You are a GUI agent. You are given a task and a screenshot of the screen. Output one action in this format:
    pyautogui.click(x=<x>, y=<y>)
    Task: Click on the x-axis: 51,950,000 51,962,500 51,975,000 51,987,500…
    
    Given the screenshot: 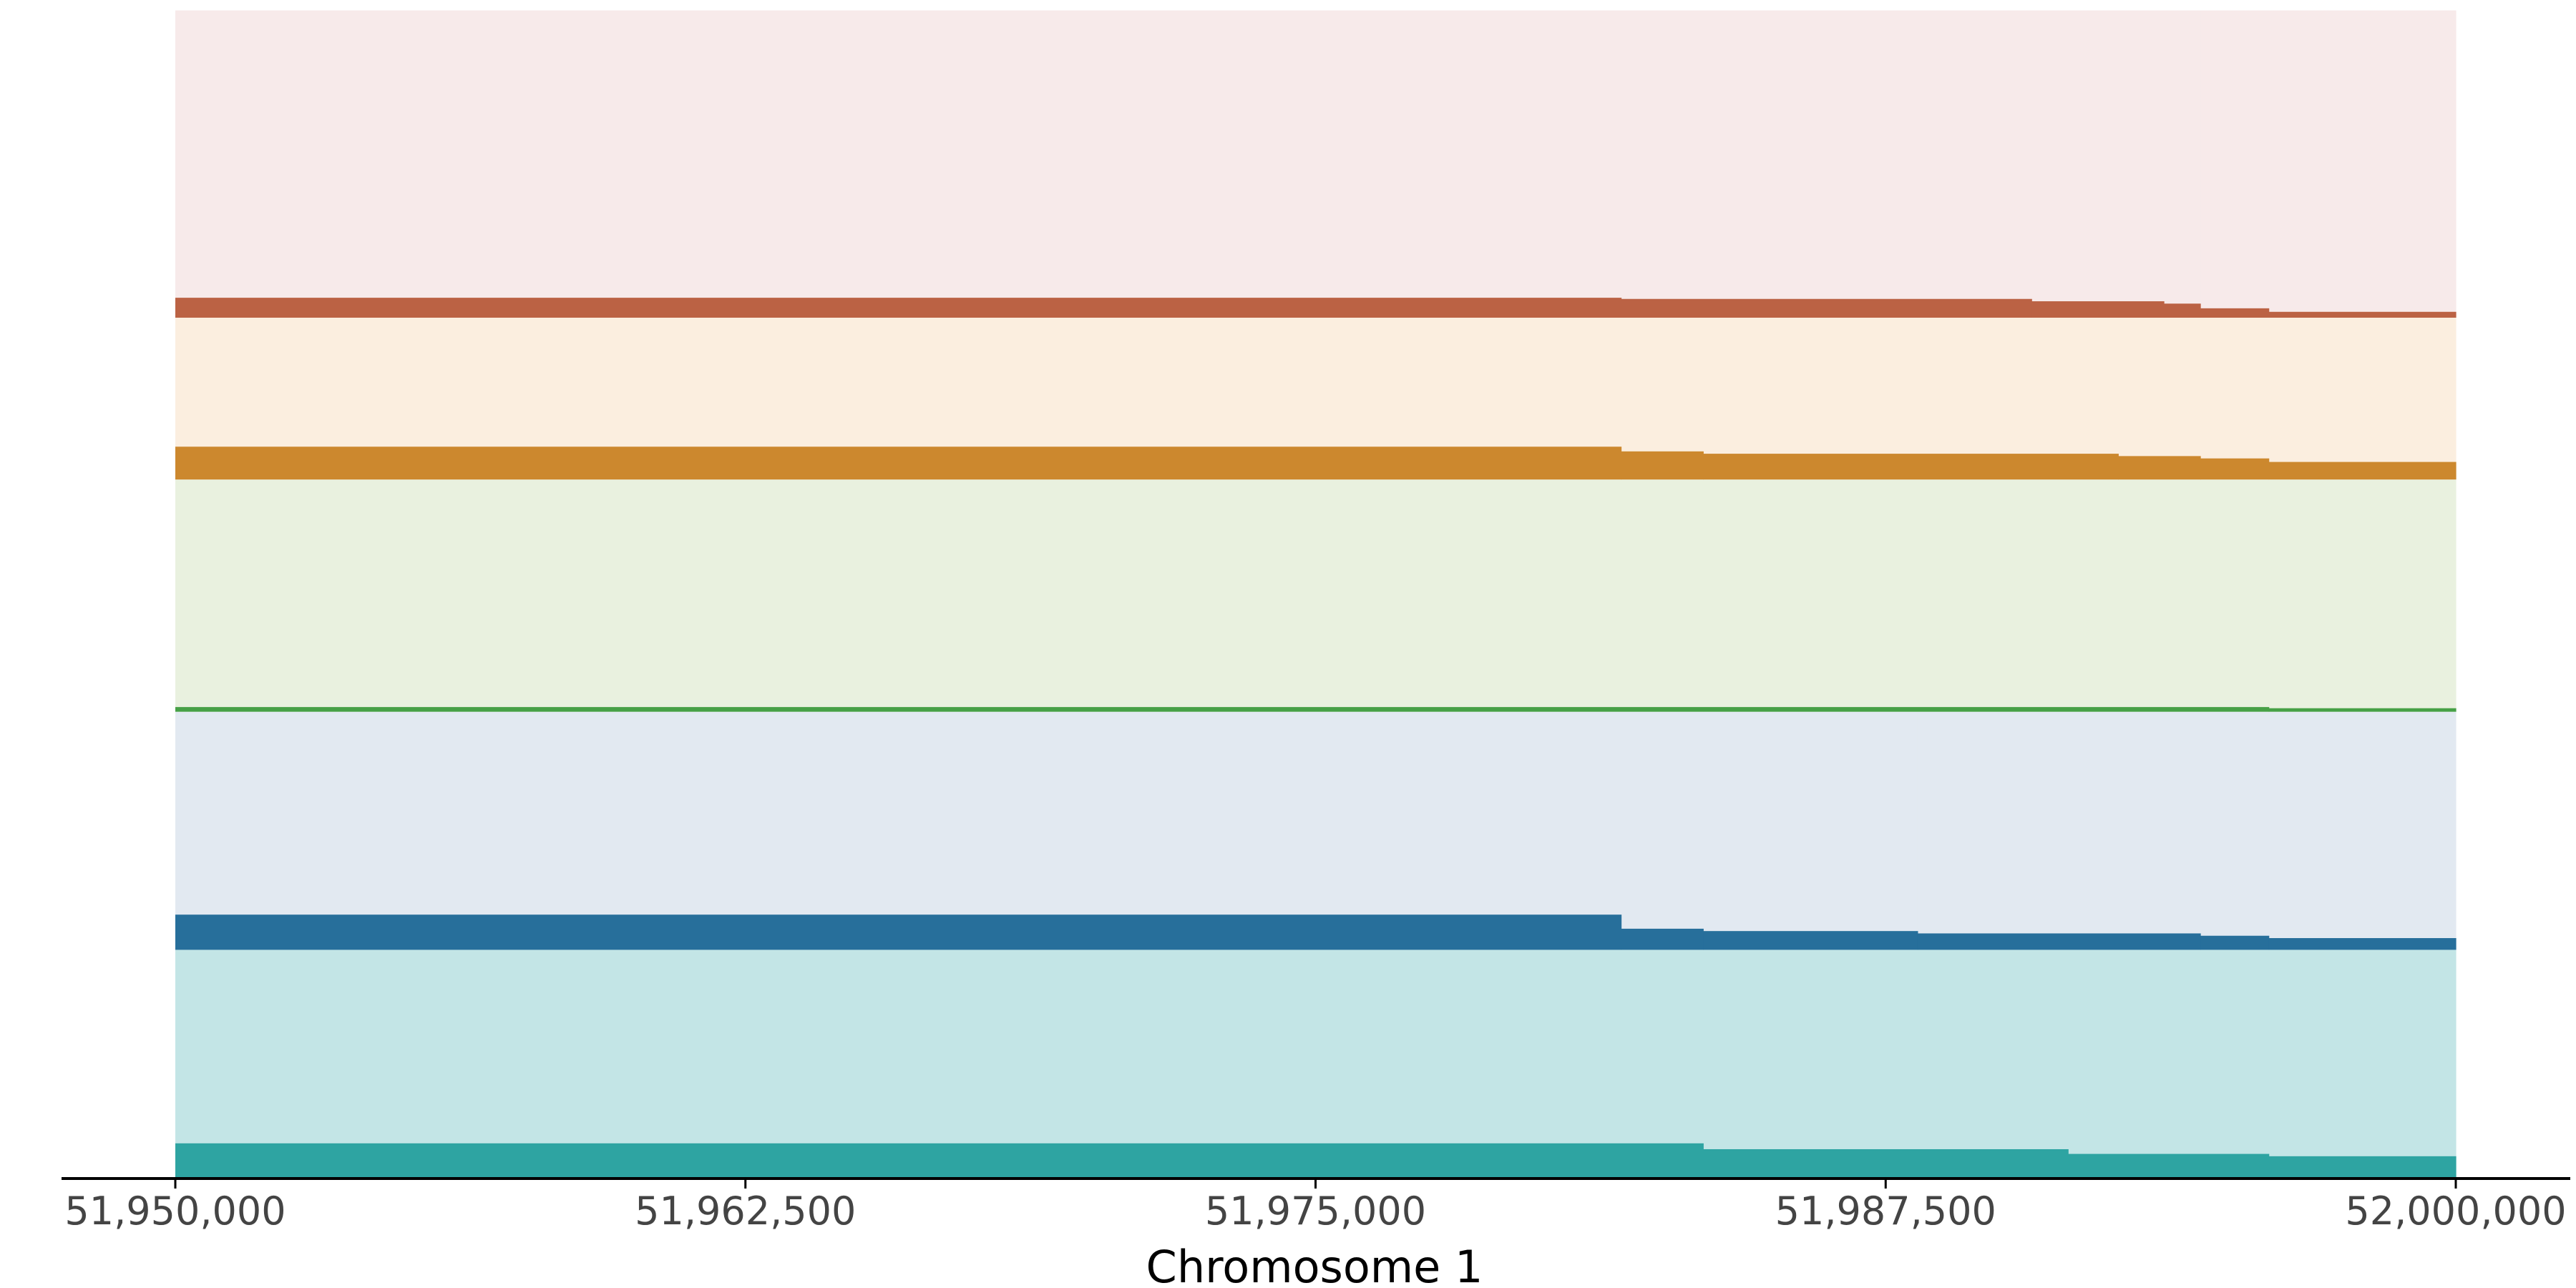 What is the action you would take?
    pyautogui.click(x=1316, y=1232)
    